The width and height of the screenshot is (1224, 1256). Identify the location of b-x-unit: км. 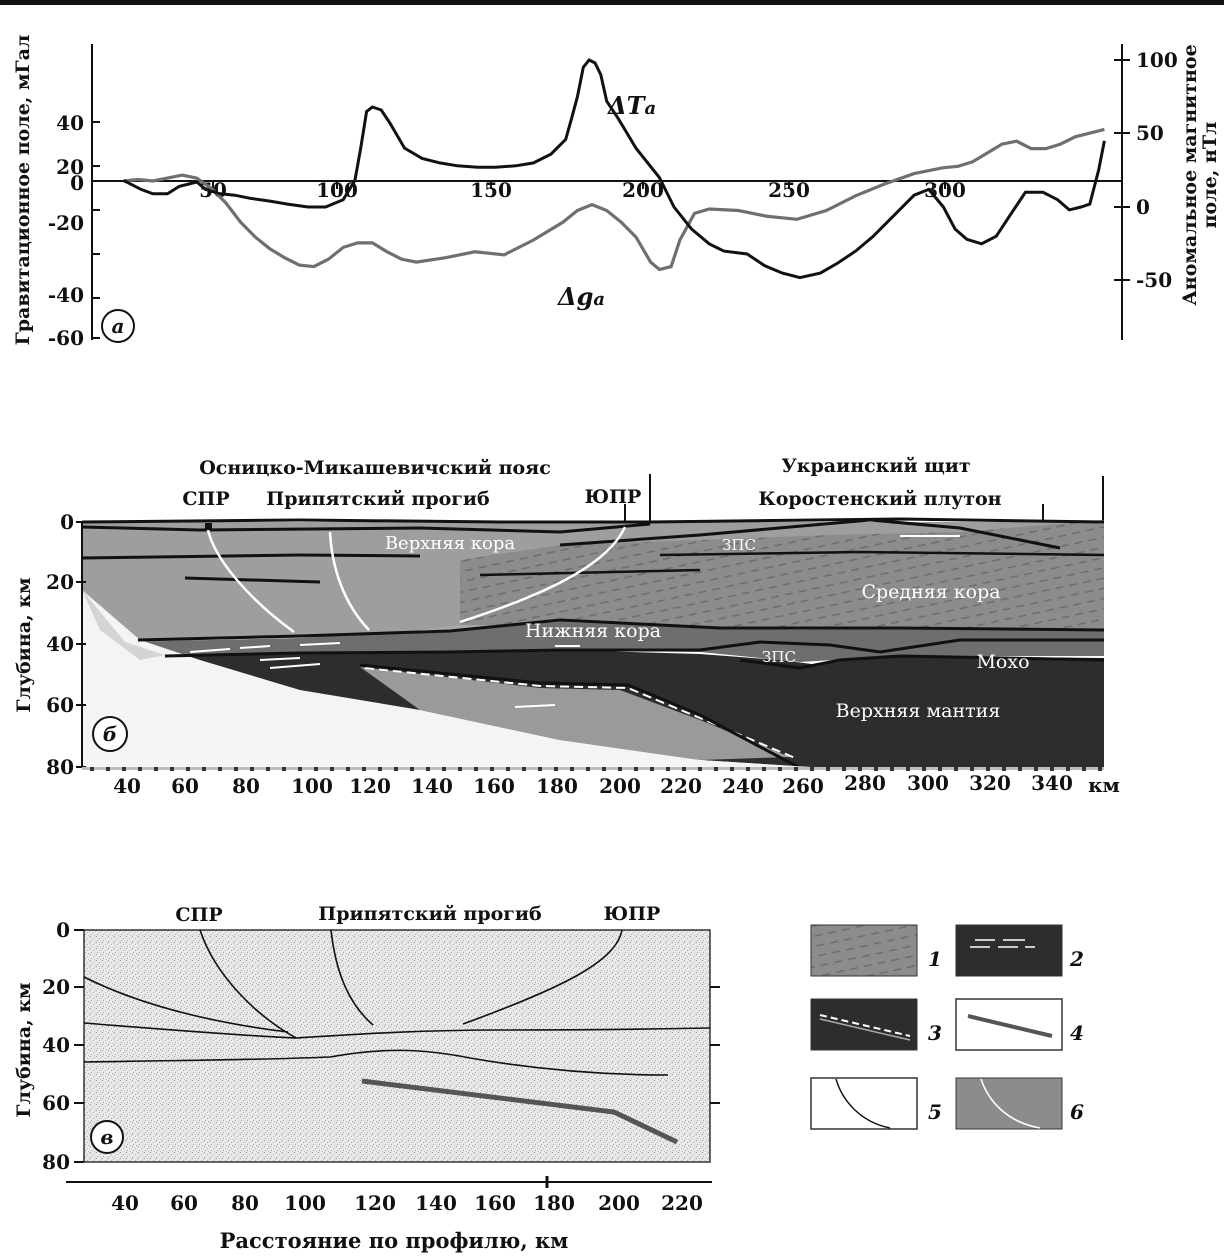
(1104, 785).